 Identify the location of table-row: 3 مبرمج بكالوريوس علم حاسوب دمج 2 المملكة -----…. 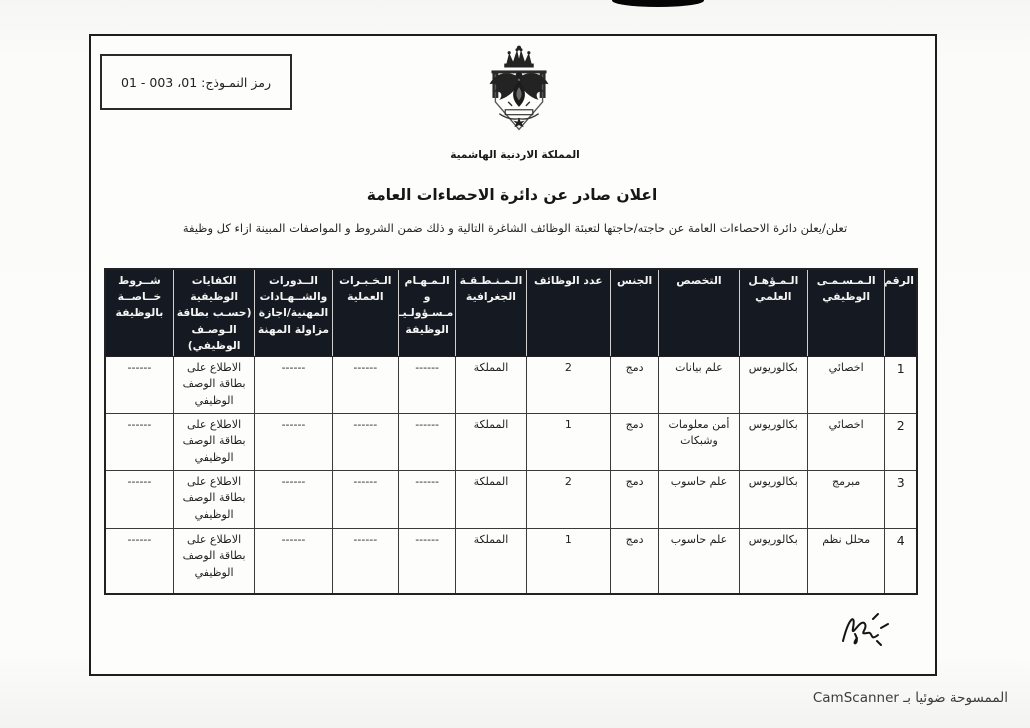
(511, 499).